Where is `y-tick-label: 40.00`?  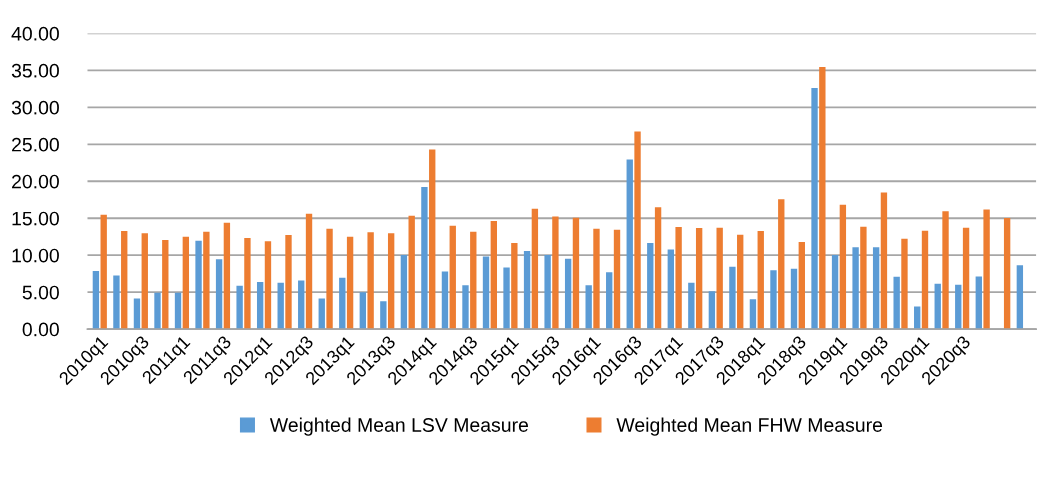
y-tick-label: 40.00 is located at coordinates (35, 33).